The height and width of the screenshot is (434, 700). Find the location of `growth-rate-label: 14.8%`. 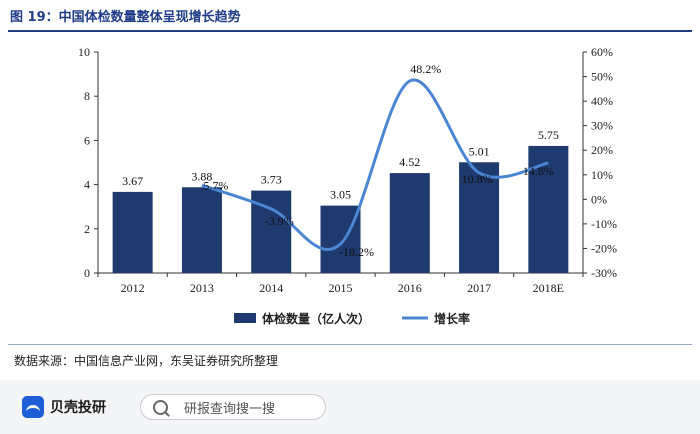

growth-rate-label: 14.8% is located at coordinates (538, 171).